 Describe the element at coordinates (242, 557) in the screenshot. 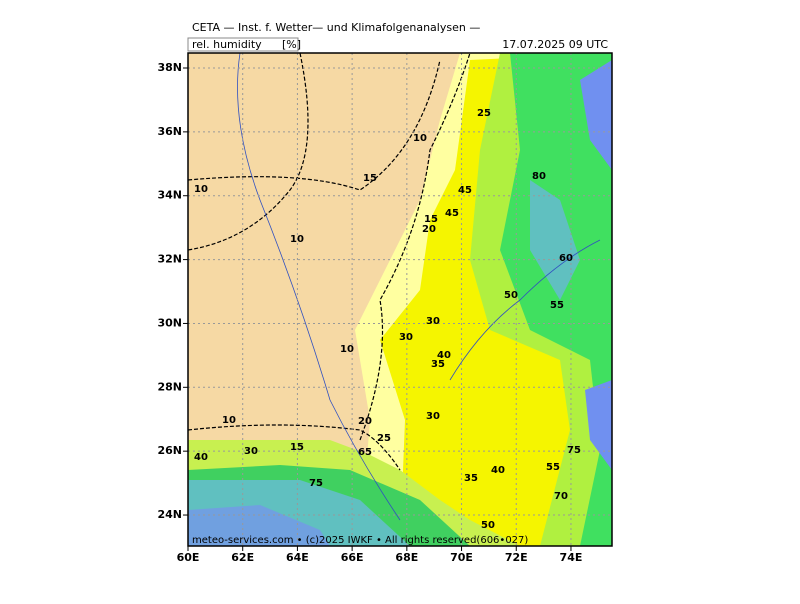

I see `lon-tick-label: 62E` at that location.